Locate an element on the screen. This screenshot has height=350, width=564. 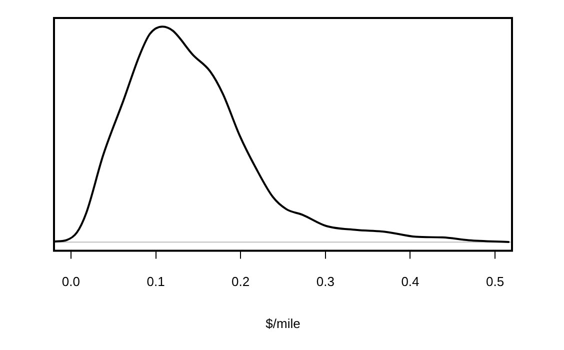
x-tick-label: 0.3 is located at coordinates (325, 282).